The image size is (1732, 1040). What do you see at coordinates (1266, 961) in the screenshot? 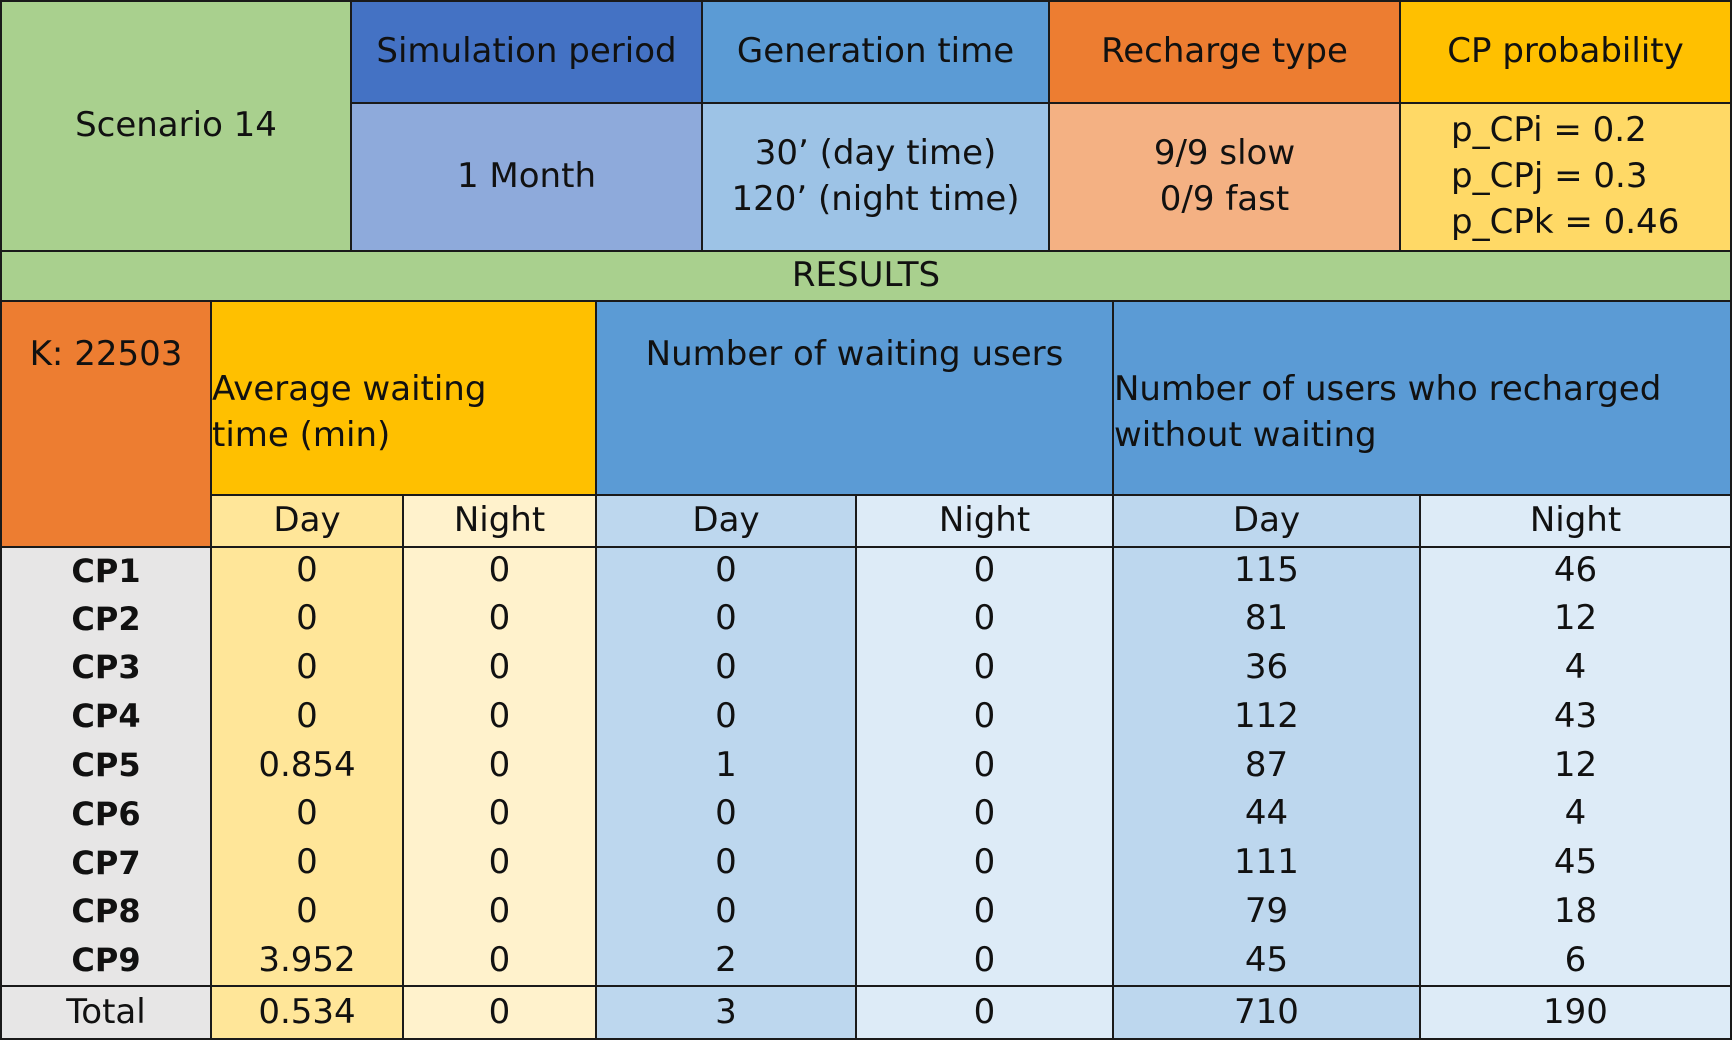
I see `recharged-day: 45` at bounding box center [1266, 961].